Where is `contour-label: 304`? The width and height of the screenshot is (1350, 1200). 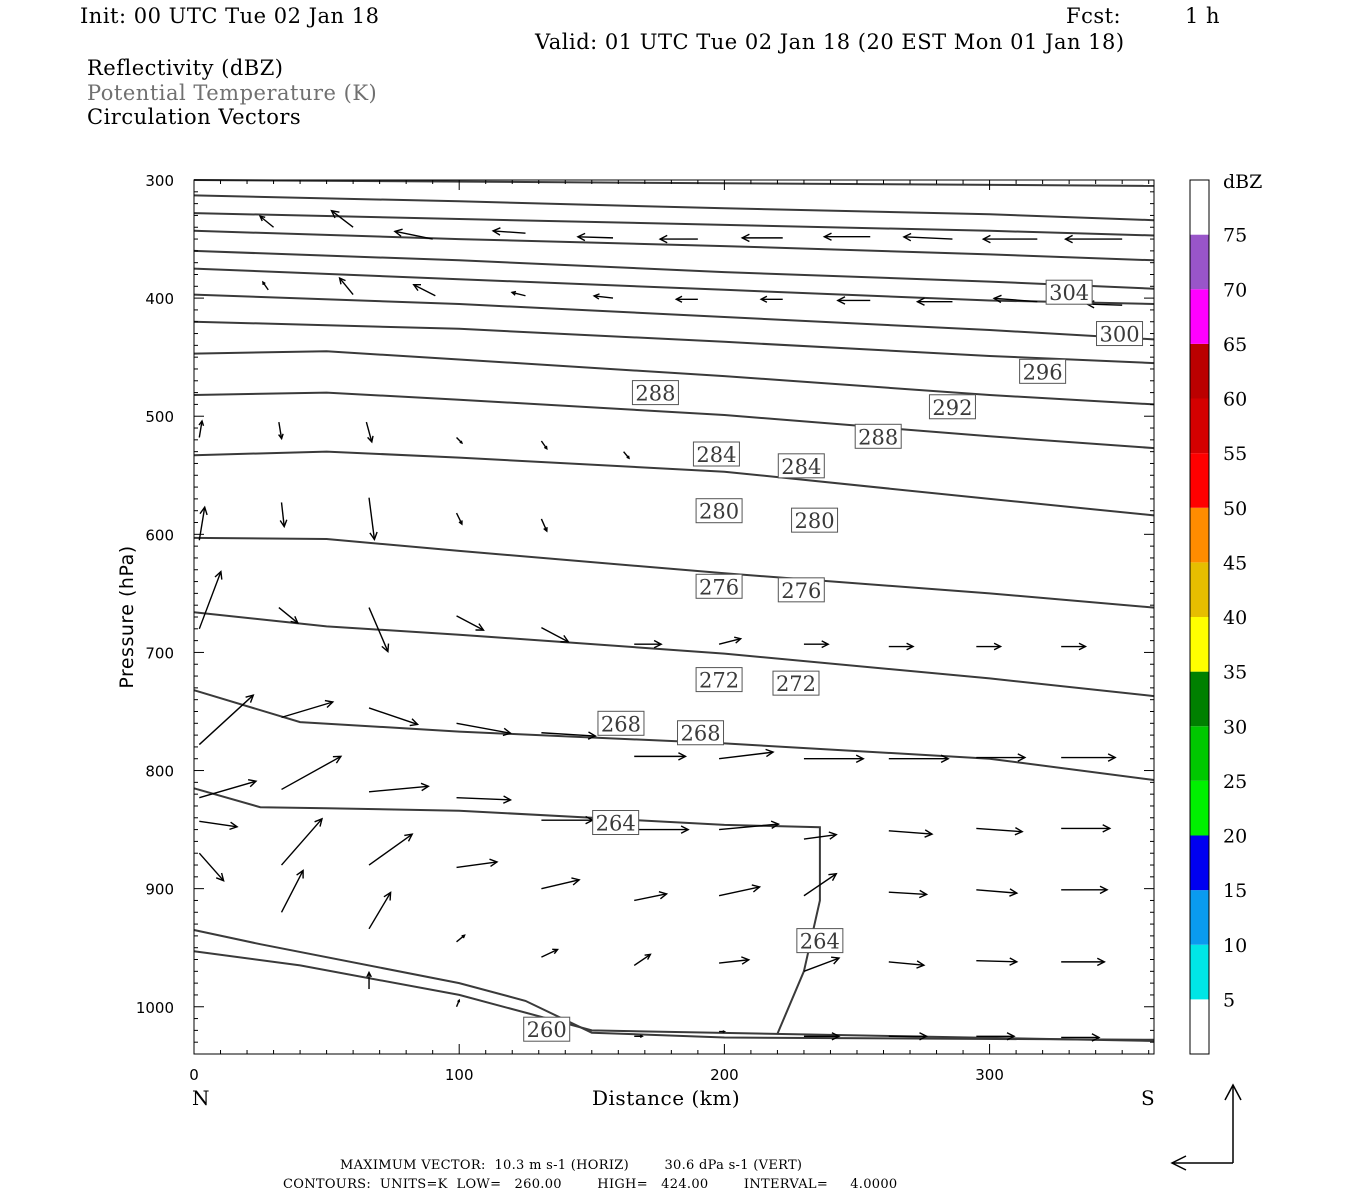 contour-label: 304 is located at coordinates (1069, 293).